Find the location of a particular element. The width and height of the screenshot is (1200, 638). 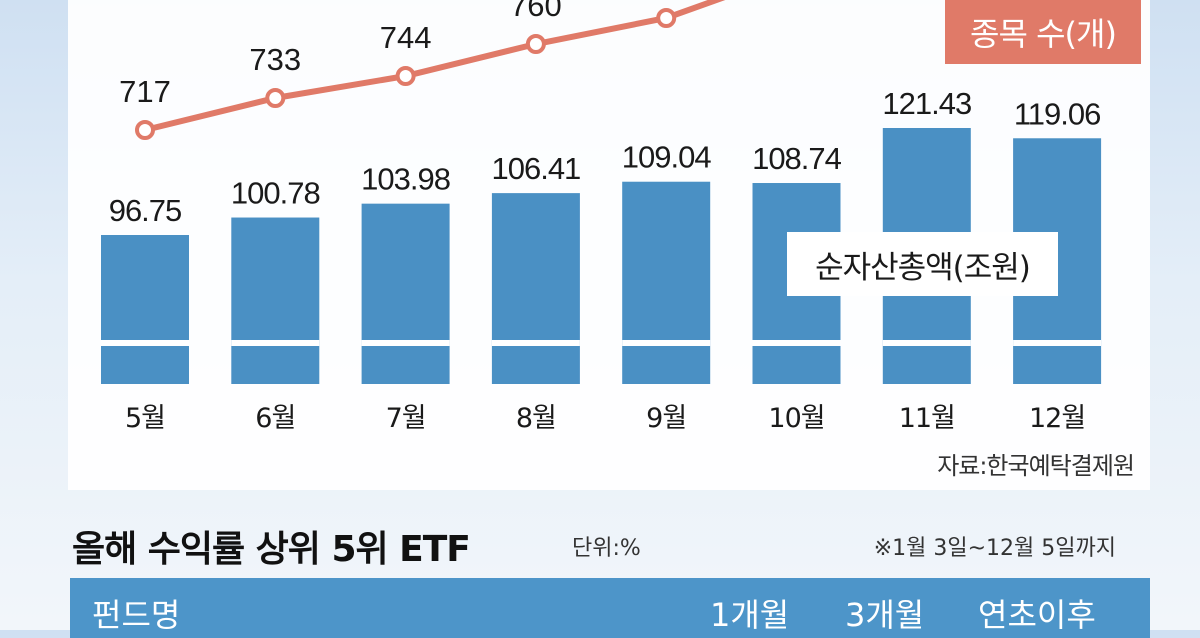

bar-value-label-2: 103.98 is located at coordinates (405, 179).